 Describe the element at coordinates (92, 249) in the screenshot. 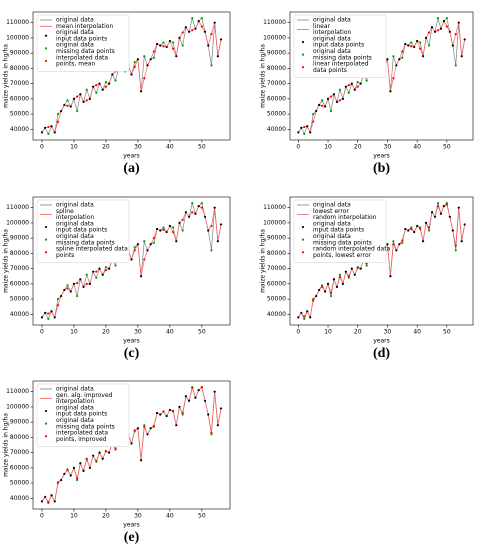

I see `legend-label: spline interpolated data` at that location.